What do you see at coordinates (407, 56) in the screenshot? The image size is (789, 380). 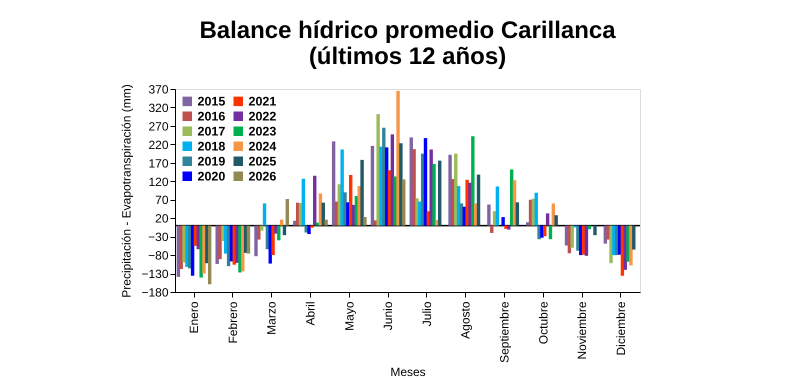 I see `text: (últimos 12 años)` at bounding box center [407, 56].